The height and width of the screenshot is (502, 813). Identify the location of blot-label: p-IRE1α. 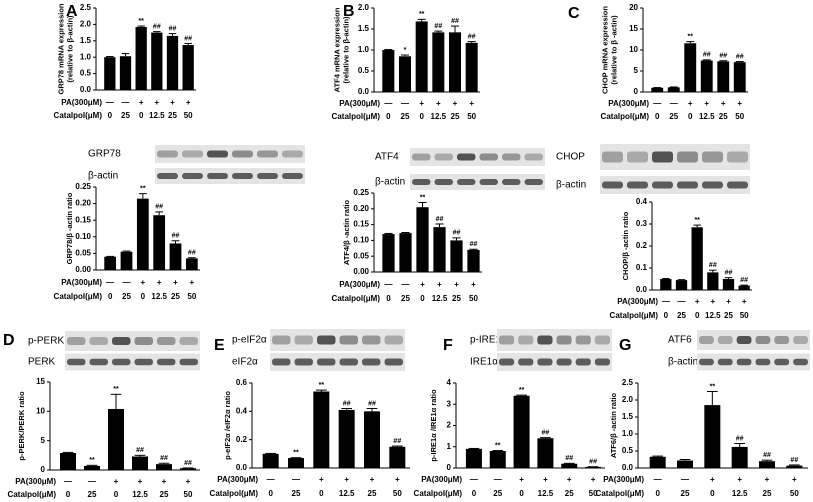
(488, 340).